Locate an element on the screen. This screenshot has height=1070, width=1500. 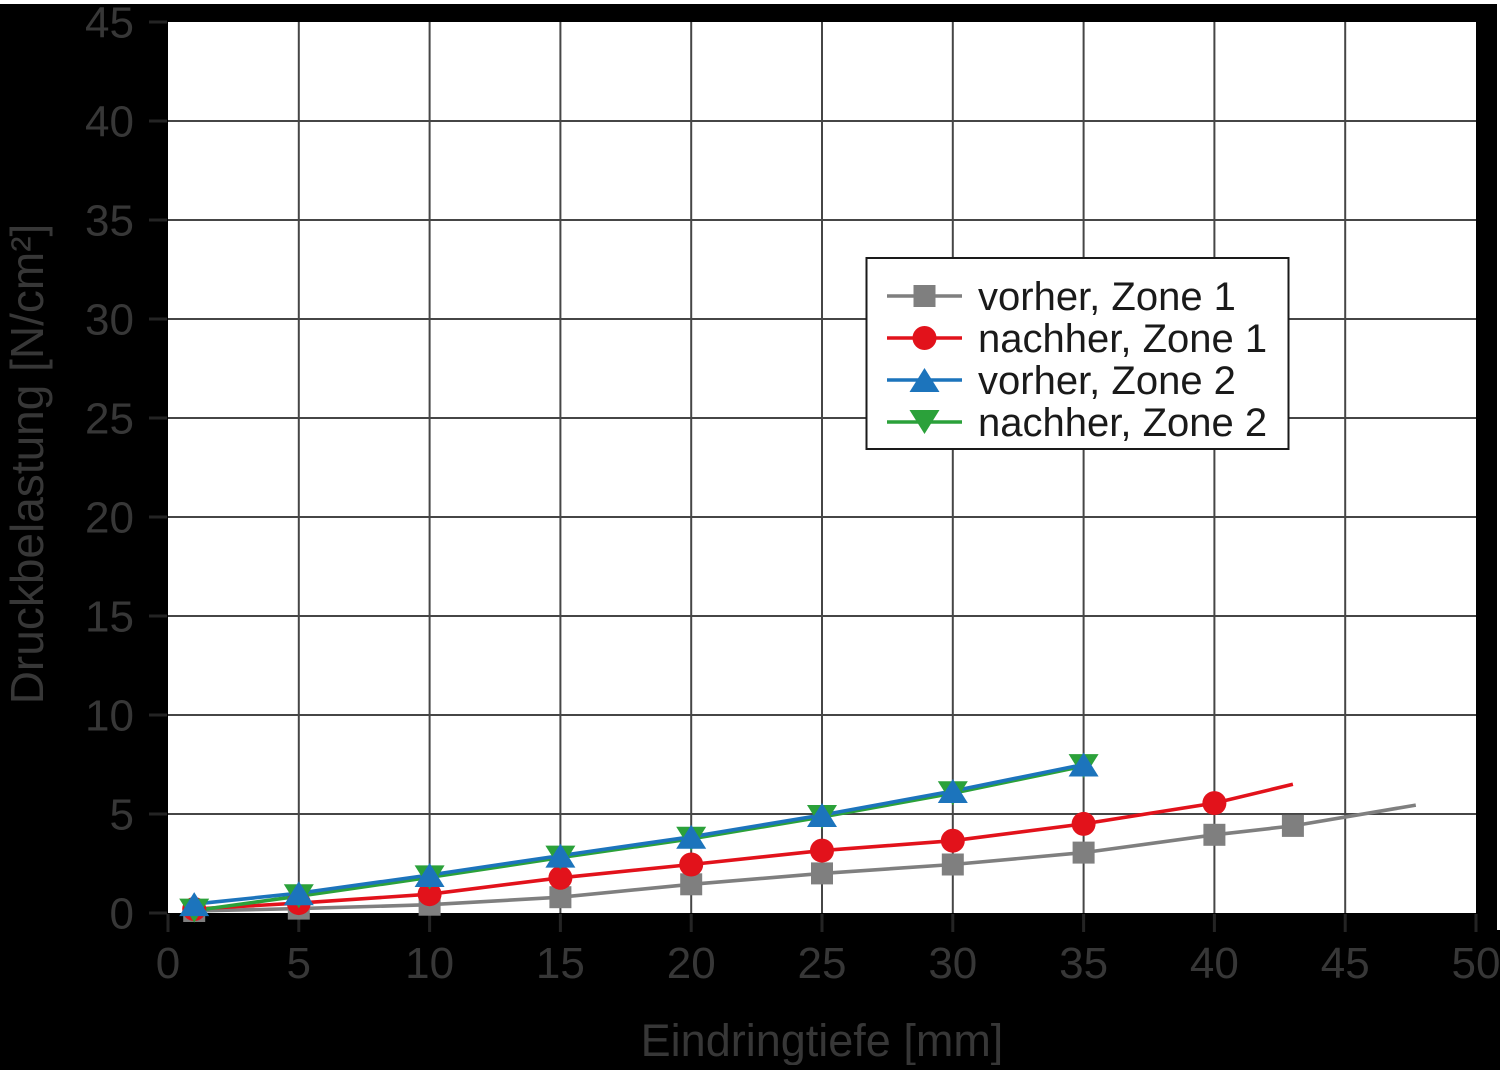
svg-text: Druckbelastung [N/cm²] is located at coordinates (27, 464).